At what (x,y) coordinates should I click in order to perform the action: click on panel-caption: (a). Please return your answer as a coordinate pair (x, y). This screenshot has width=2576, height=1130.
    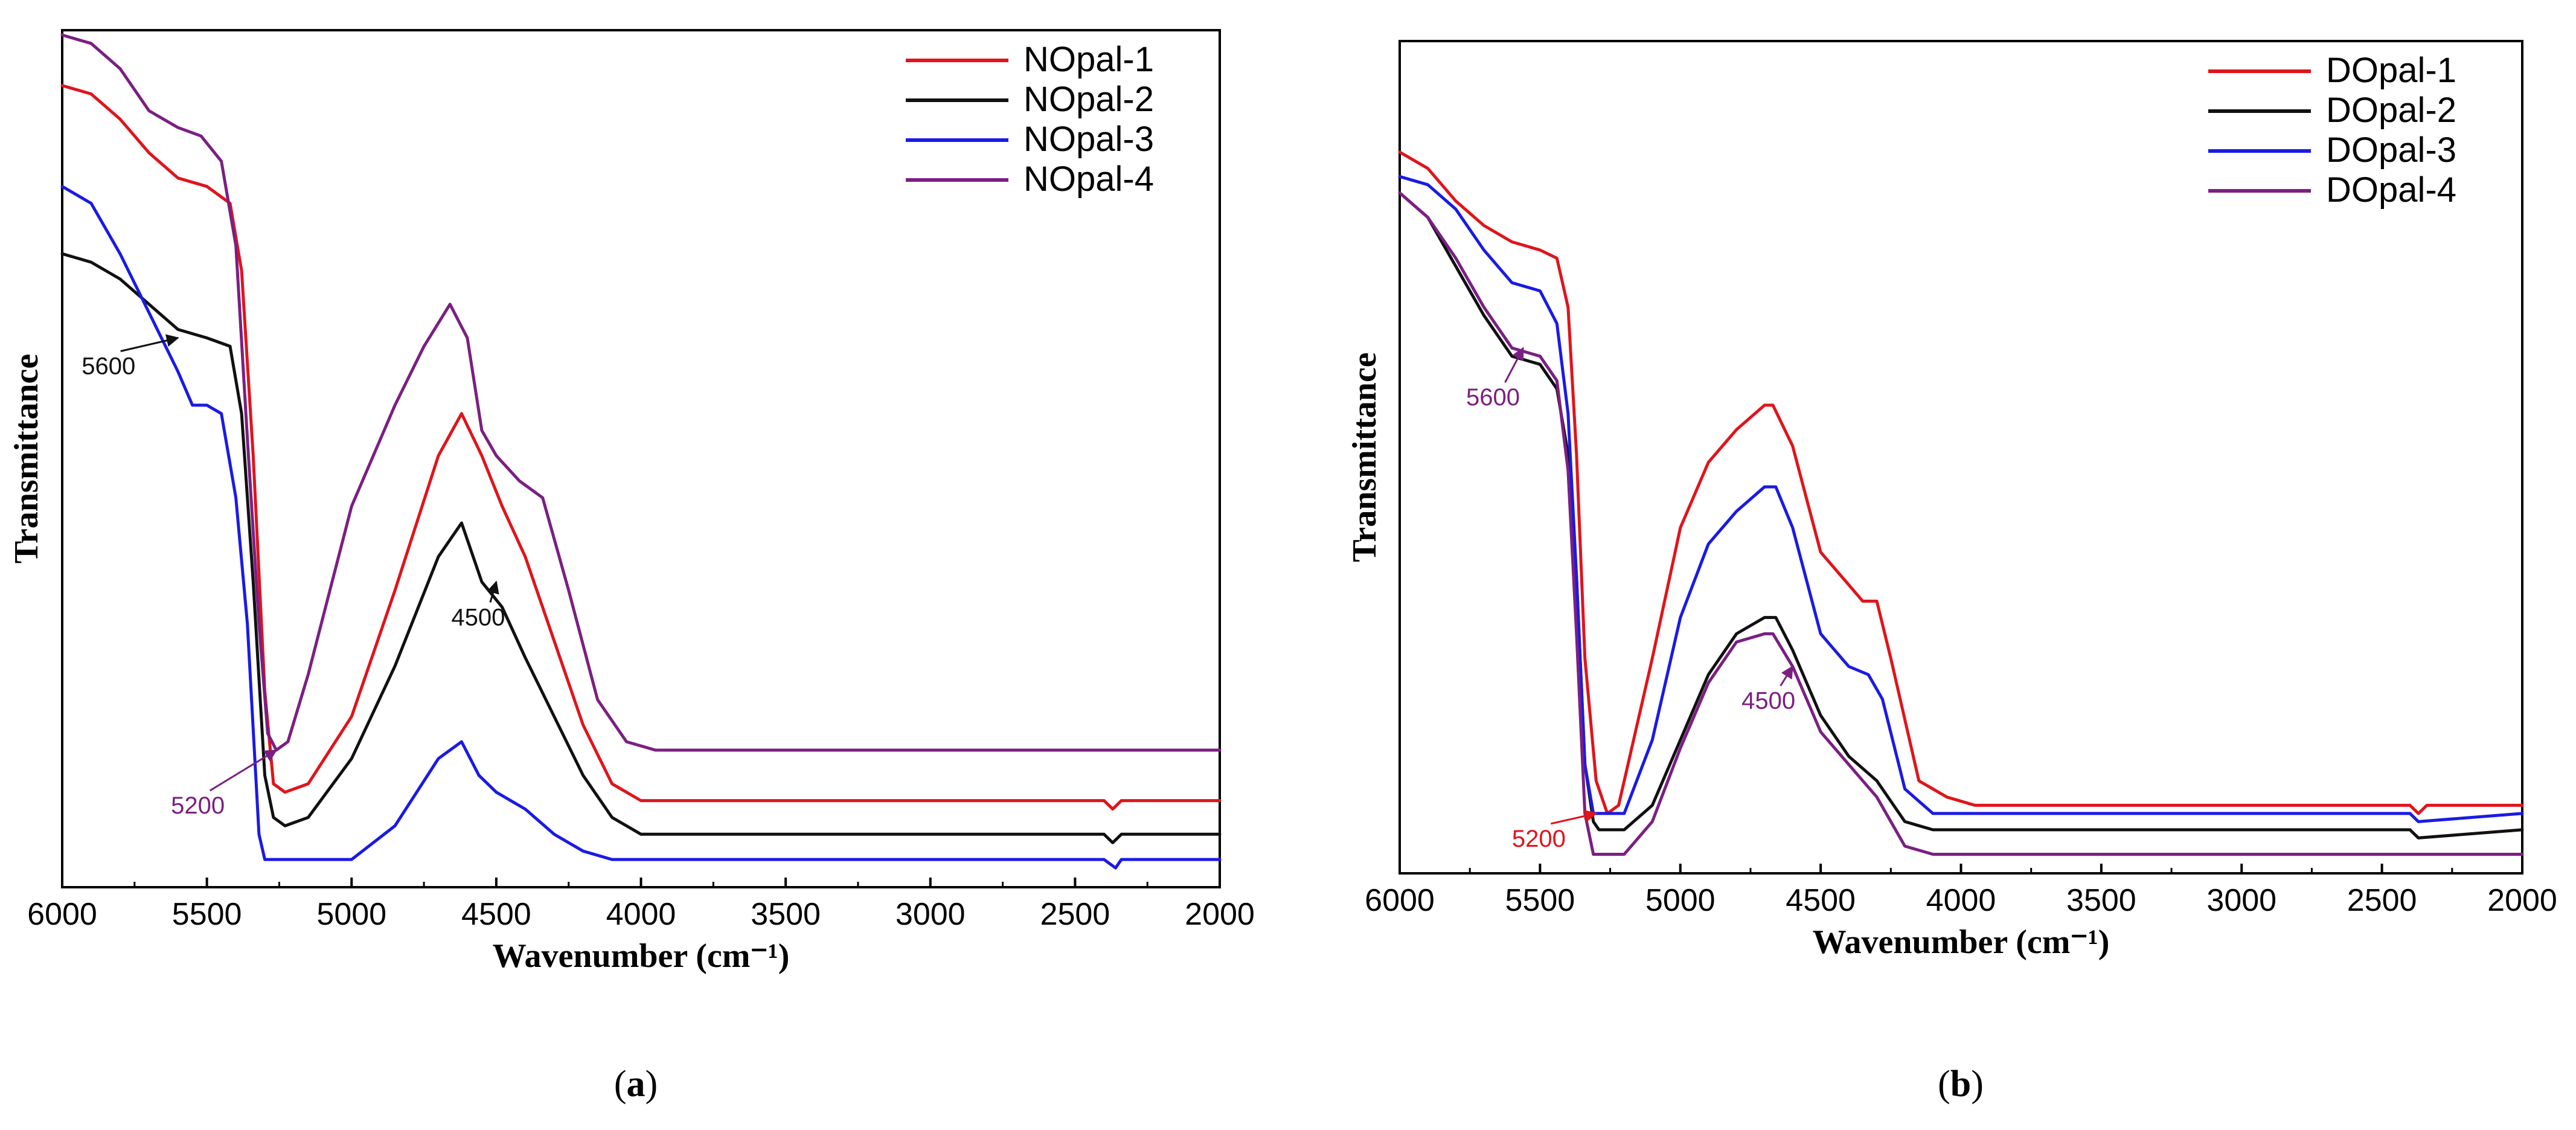
    Looking at the image, I should click on (636, 1085).